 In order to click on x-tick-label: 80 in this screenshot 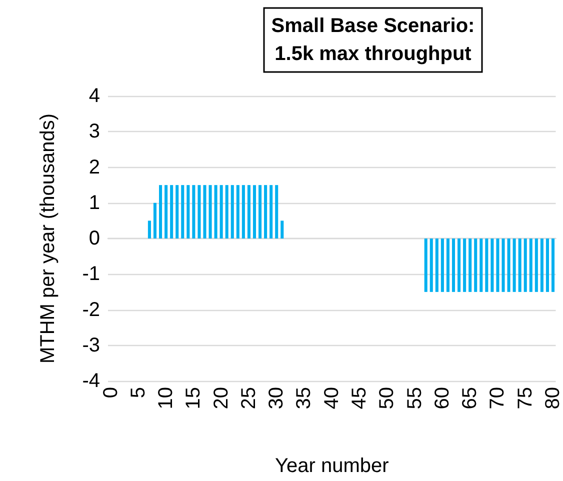, I will do `click(552, 398)`.